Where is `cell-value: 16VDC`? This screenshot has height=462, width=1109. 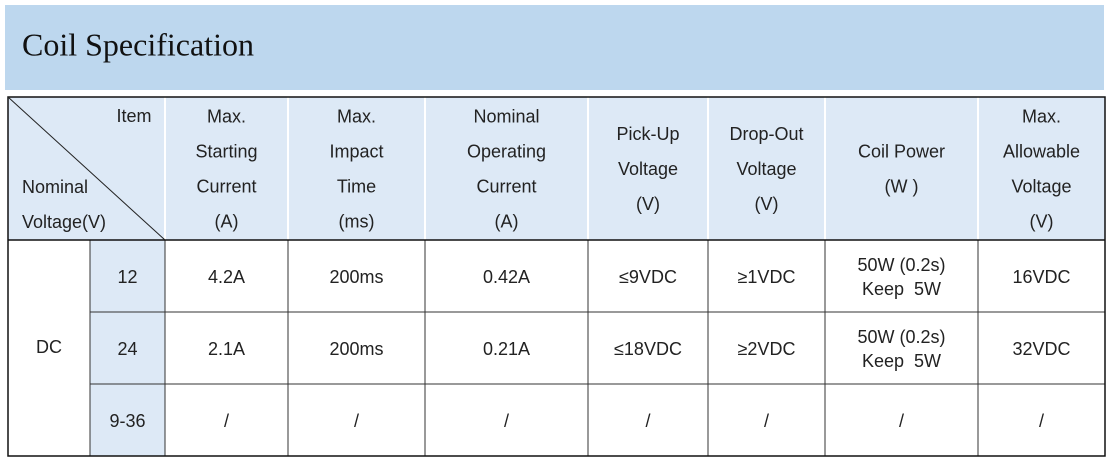
cell-value: 16VDC is located at coordinates (1041, 277).